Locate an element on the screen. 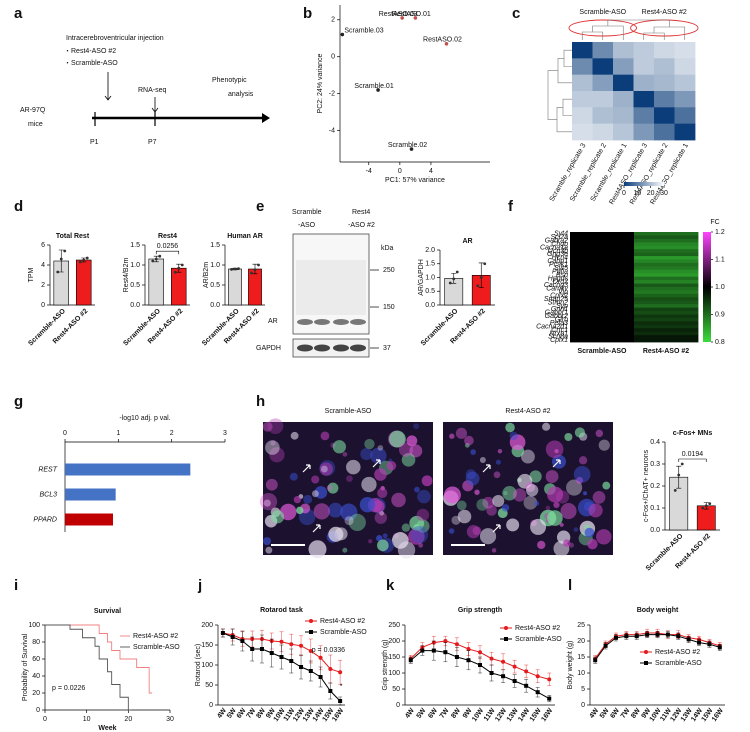 The image size is (750, 732). colorbar-label: 20 is located at coordinates (651, 193).